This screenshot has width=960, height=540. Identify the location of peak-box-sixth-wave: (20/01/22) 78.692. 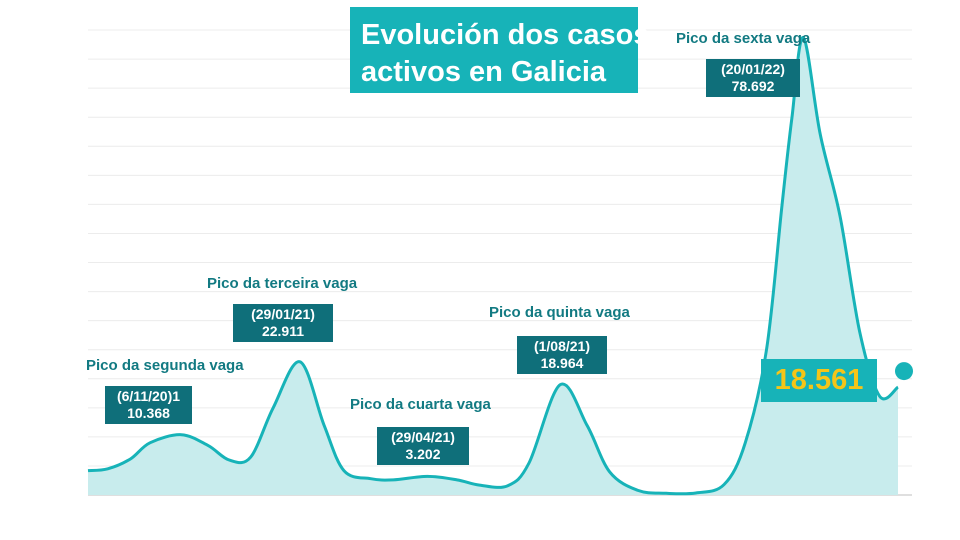
(753, 78).